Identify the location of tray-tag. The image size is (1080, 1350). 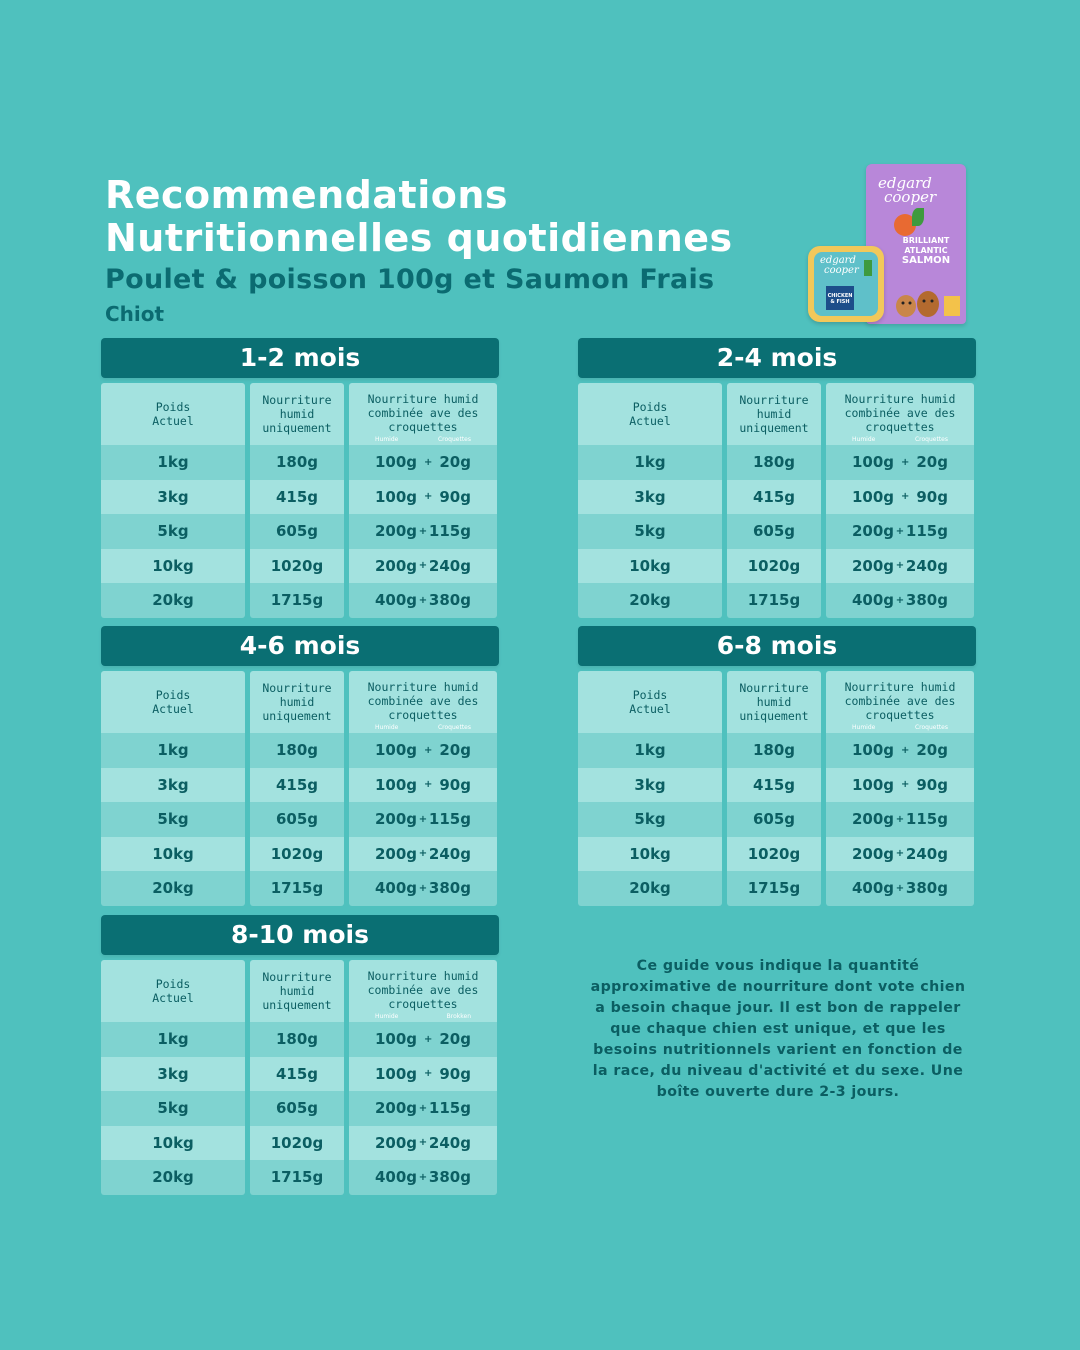
(868, 268).